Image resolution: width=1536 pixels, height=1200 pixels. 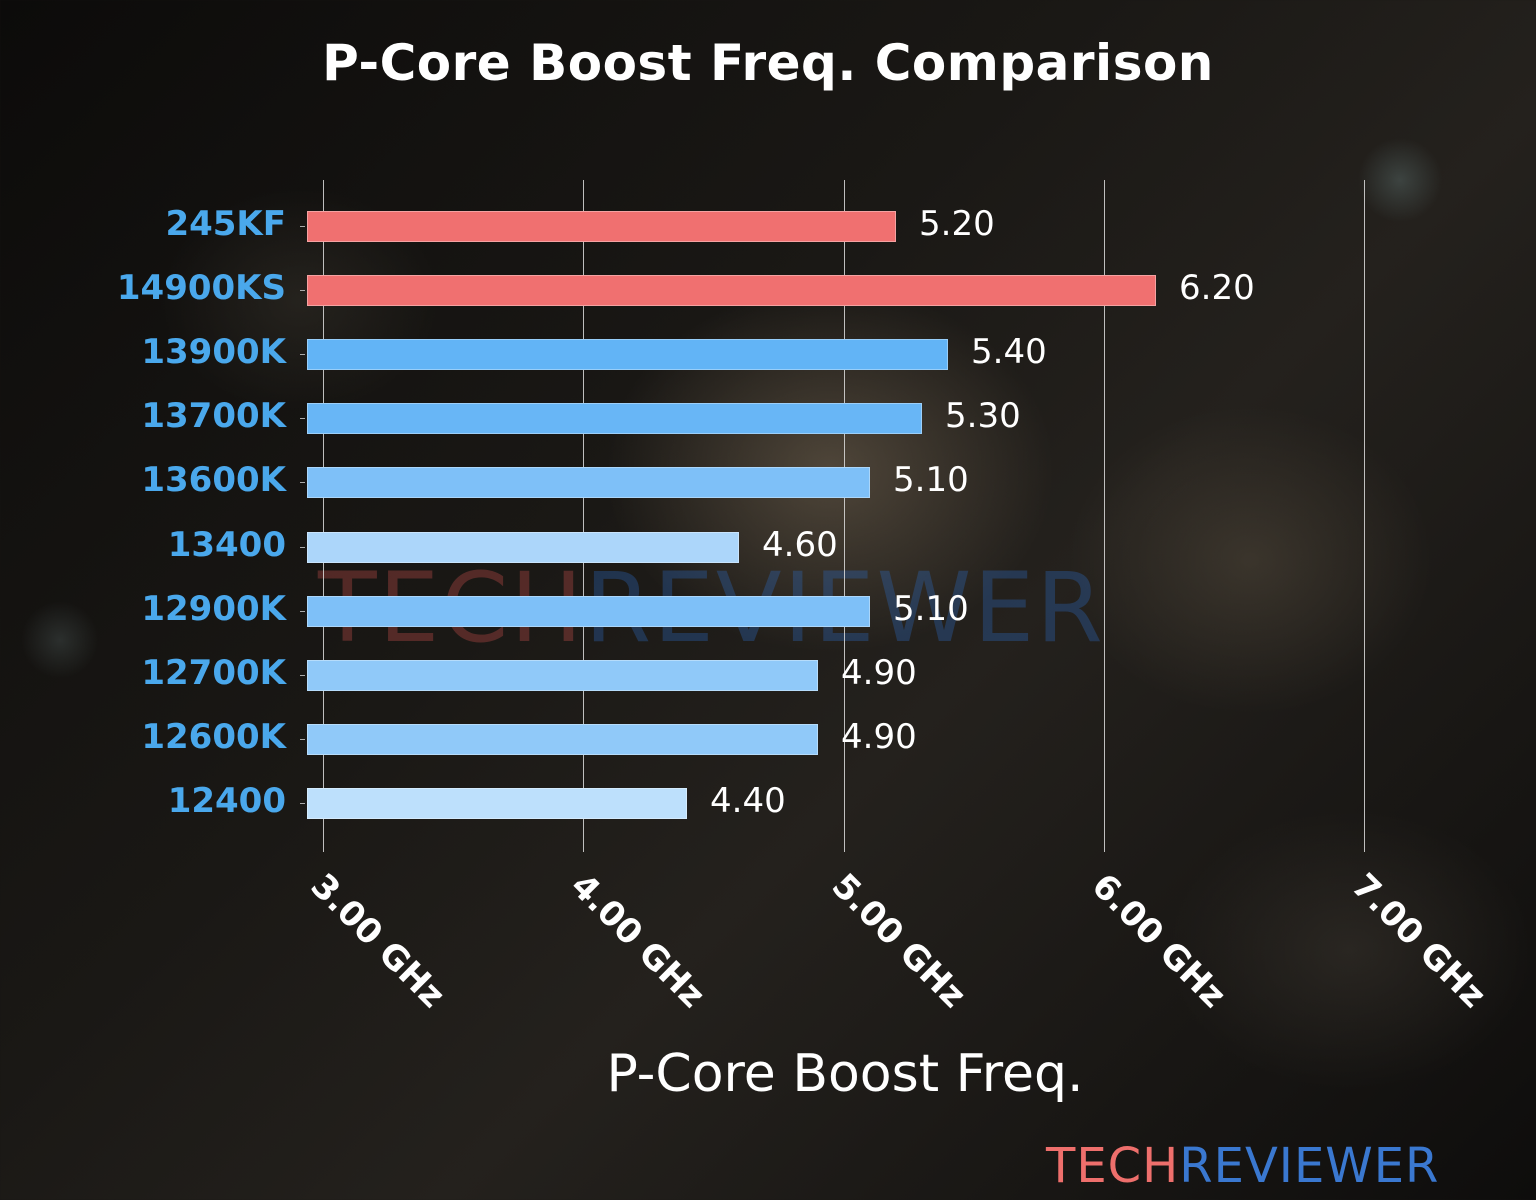 I want to click on x-tick-label: 6.00 GHz, so click(x=1158, y=941).